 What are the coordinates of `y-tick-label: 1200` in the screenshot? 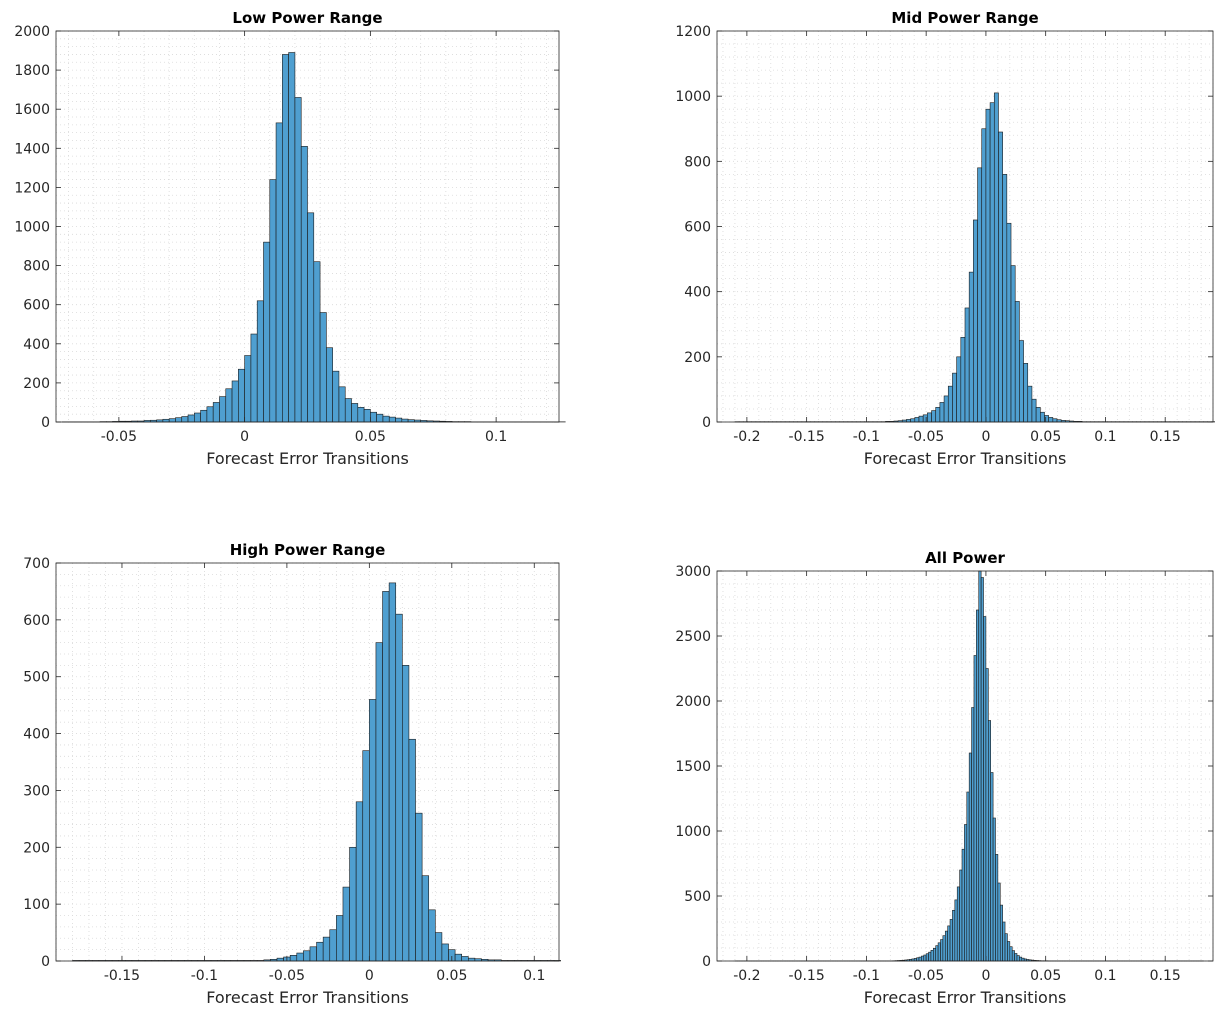 It's located at (32, 188).